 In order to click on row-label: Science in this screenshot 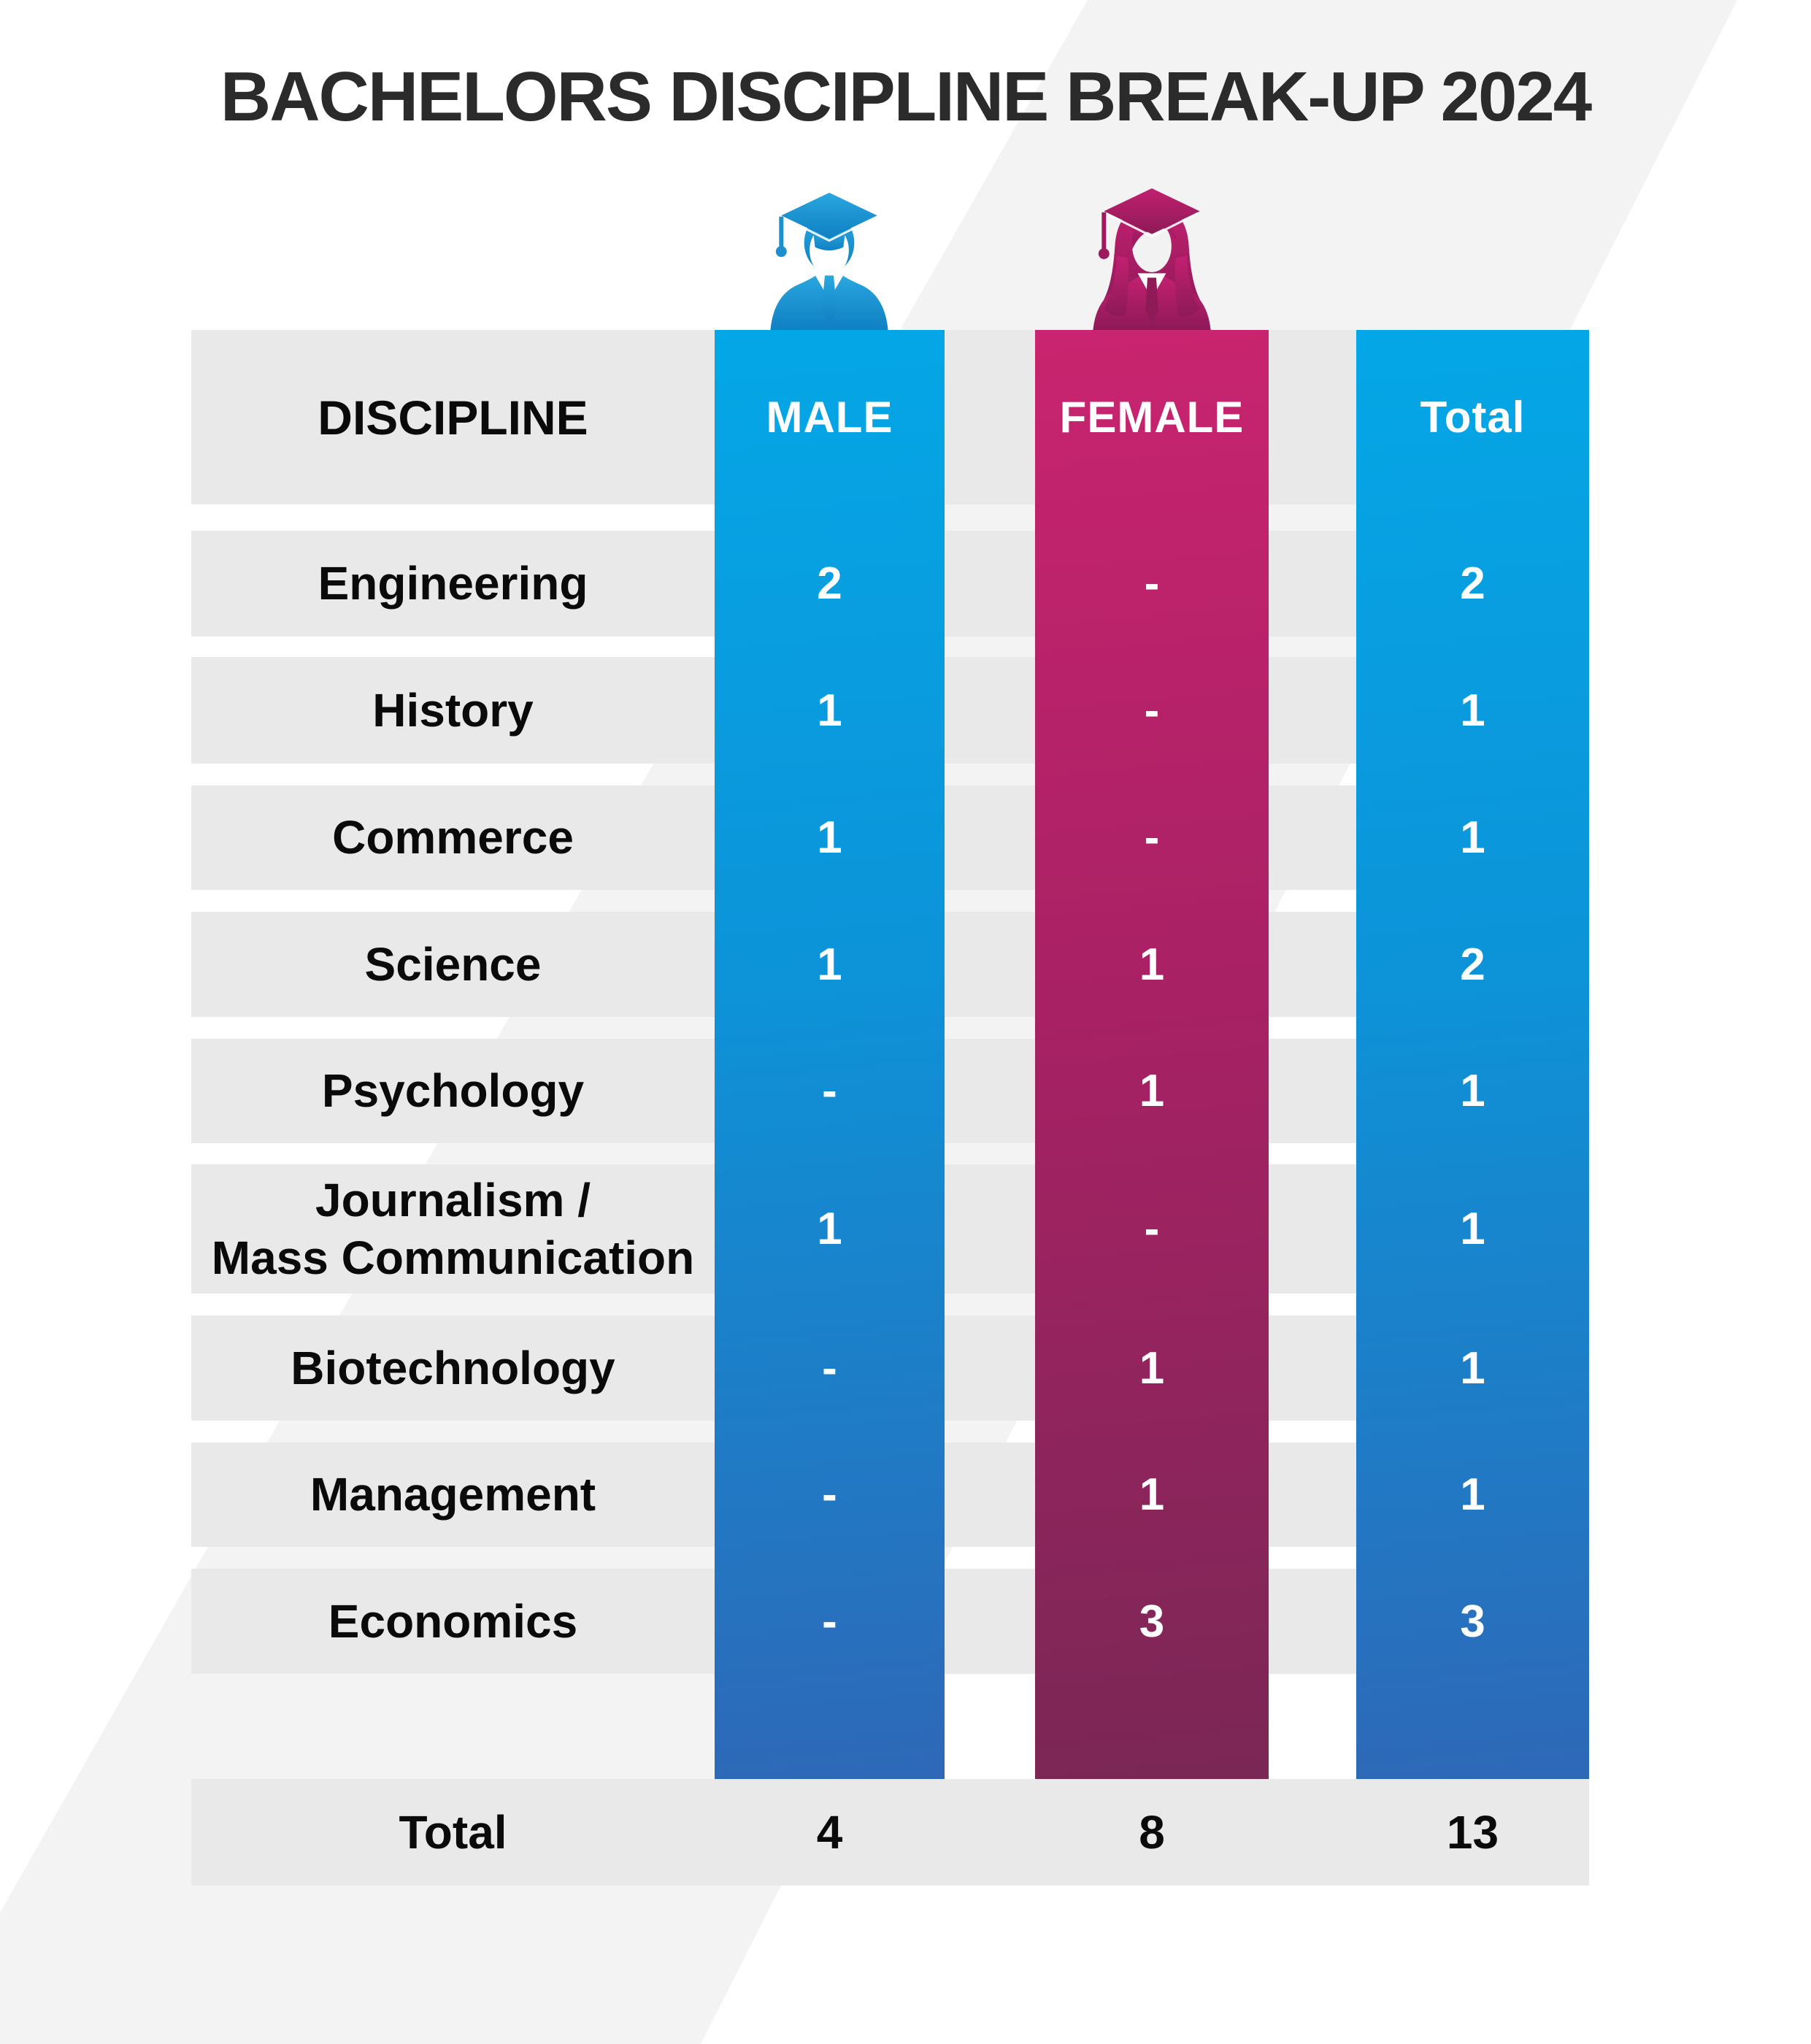, I will do `click(453, 964)`.